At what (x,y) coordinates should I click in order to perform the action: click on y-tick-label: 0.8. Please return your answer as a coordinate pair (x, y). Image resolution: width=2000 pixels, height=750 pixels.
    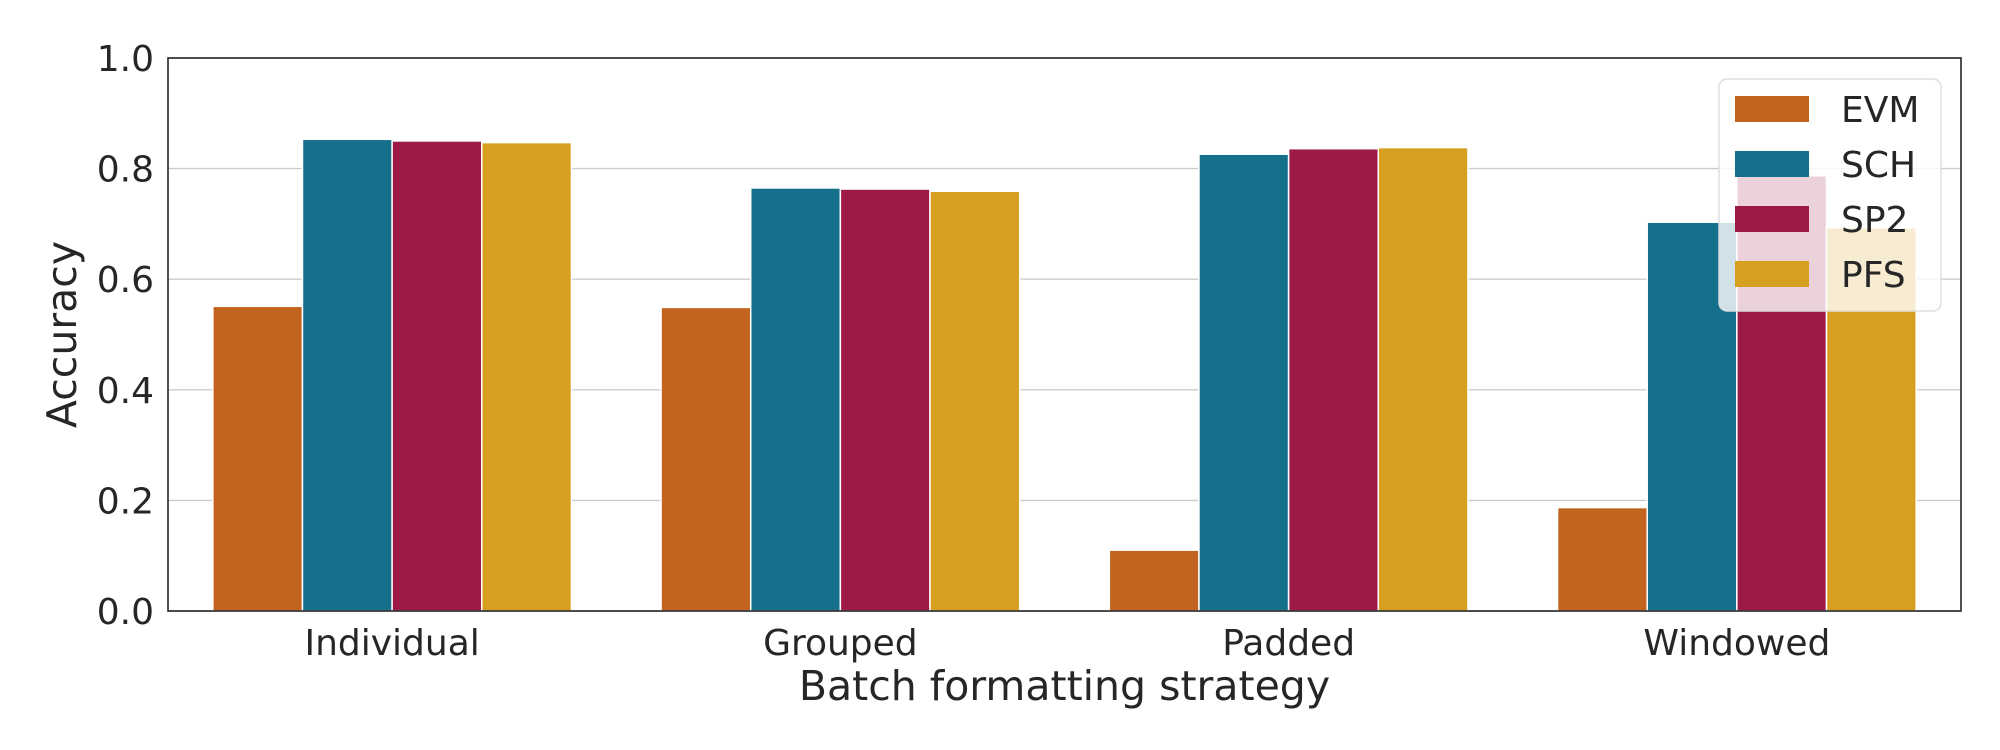
    Looking at the image, I should click on (125, 170).